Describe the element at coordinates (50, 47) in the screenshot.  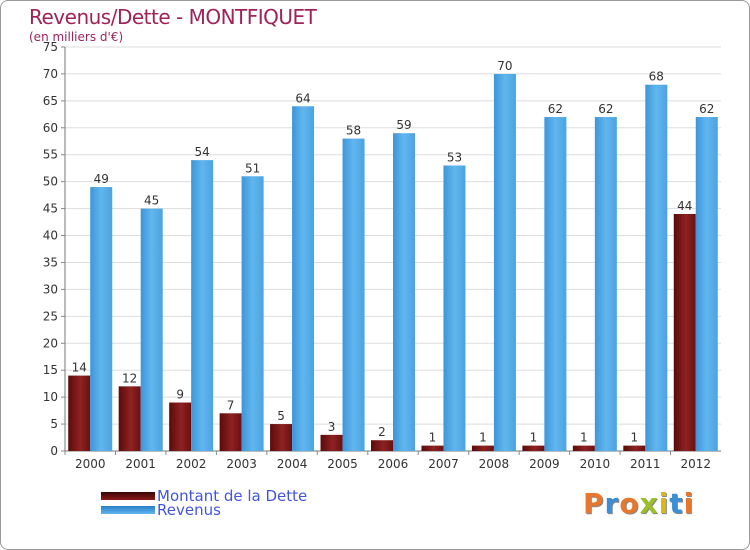
I see `y-tick-label: 75` at that location.